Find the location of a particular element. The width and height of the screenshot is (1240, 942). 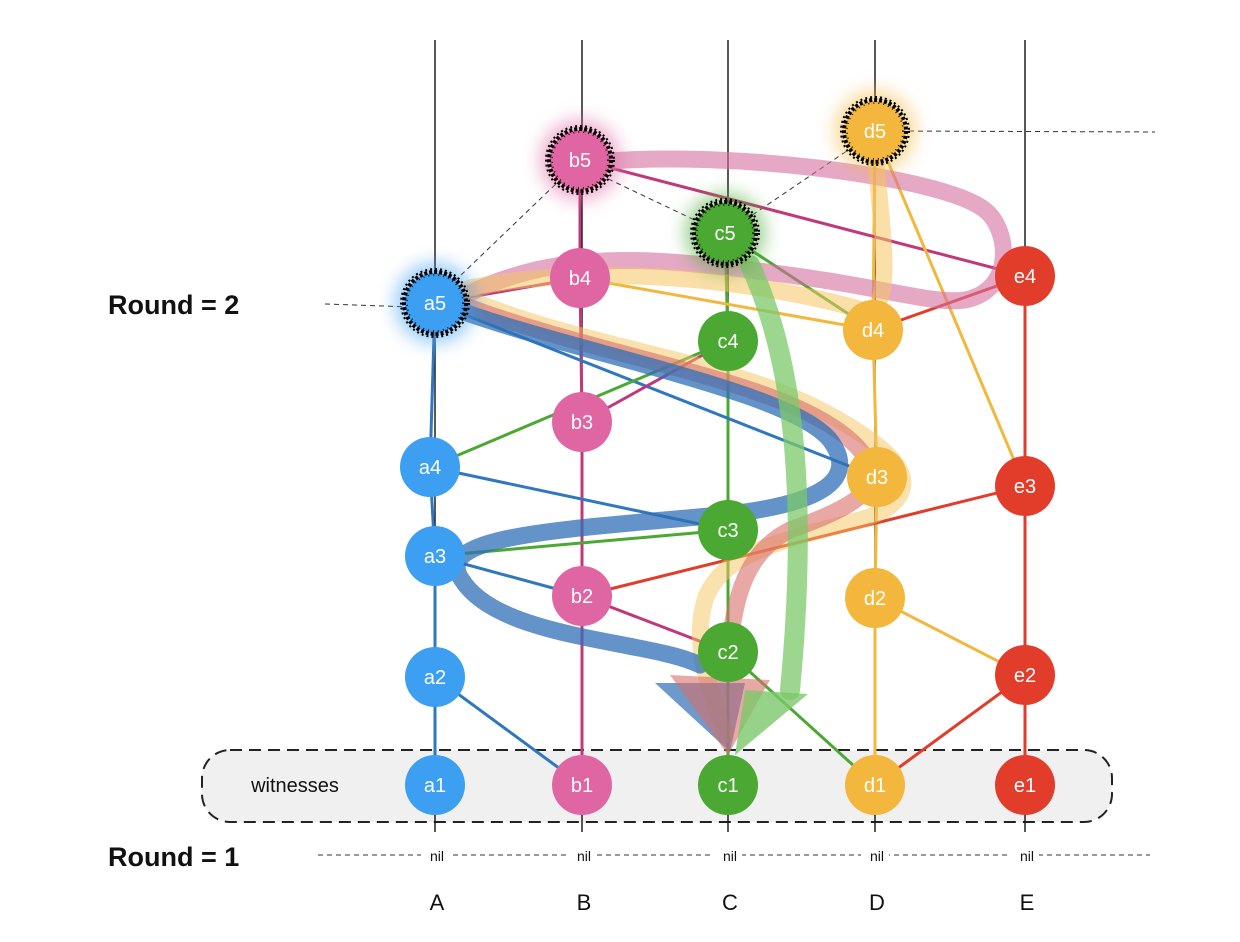

event-c3: c3 is located at coordinates (728, 530).